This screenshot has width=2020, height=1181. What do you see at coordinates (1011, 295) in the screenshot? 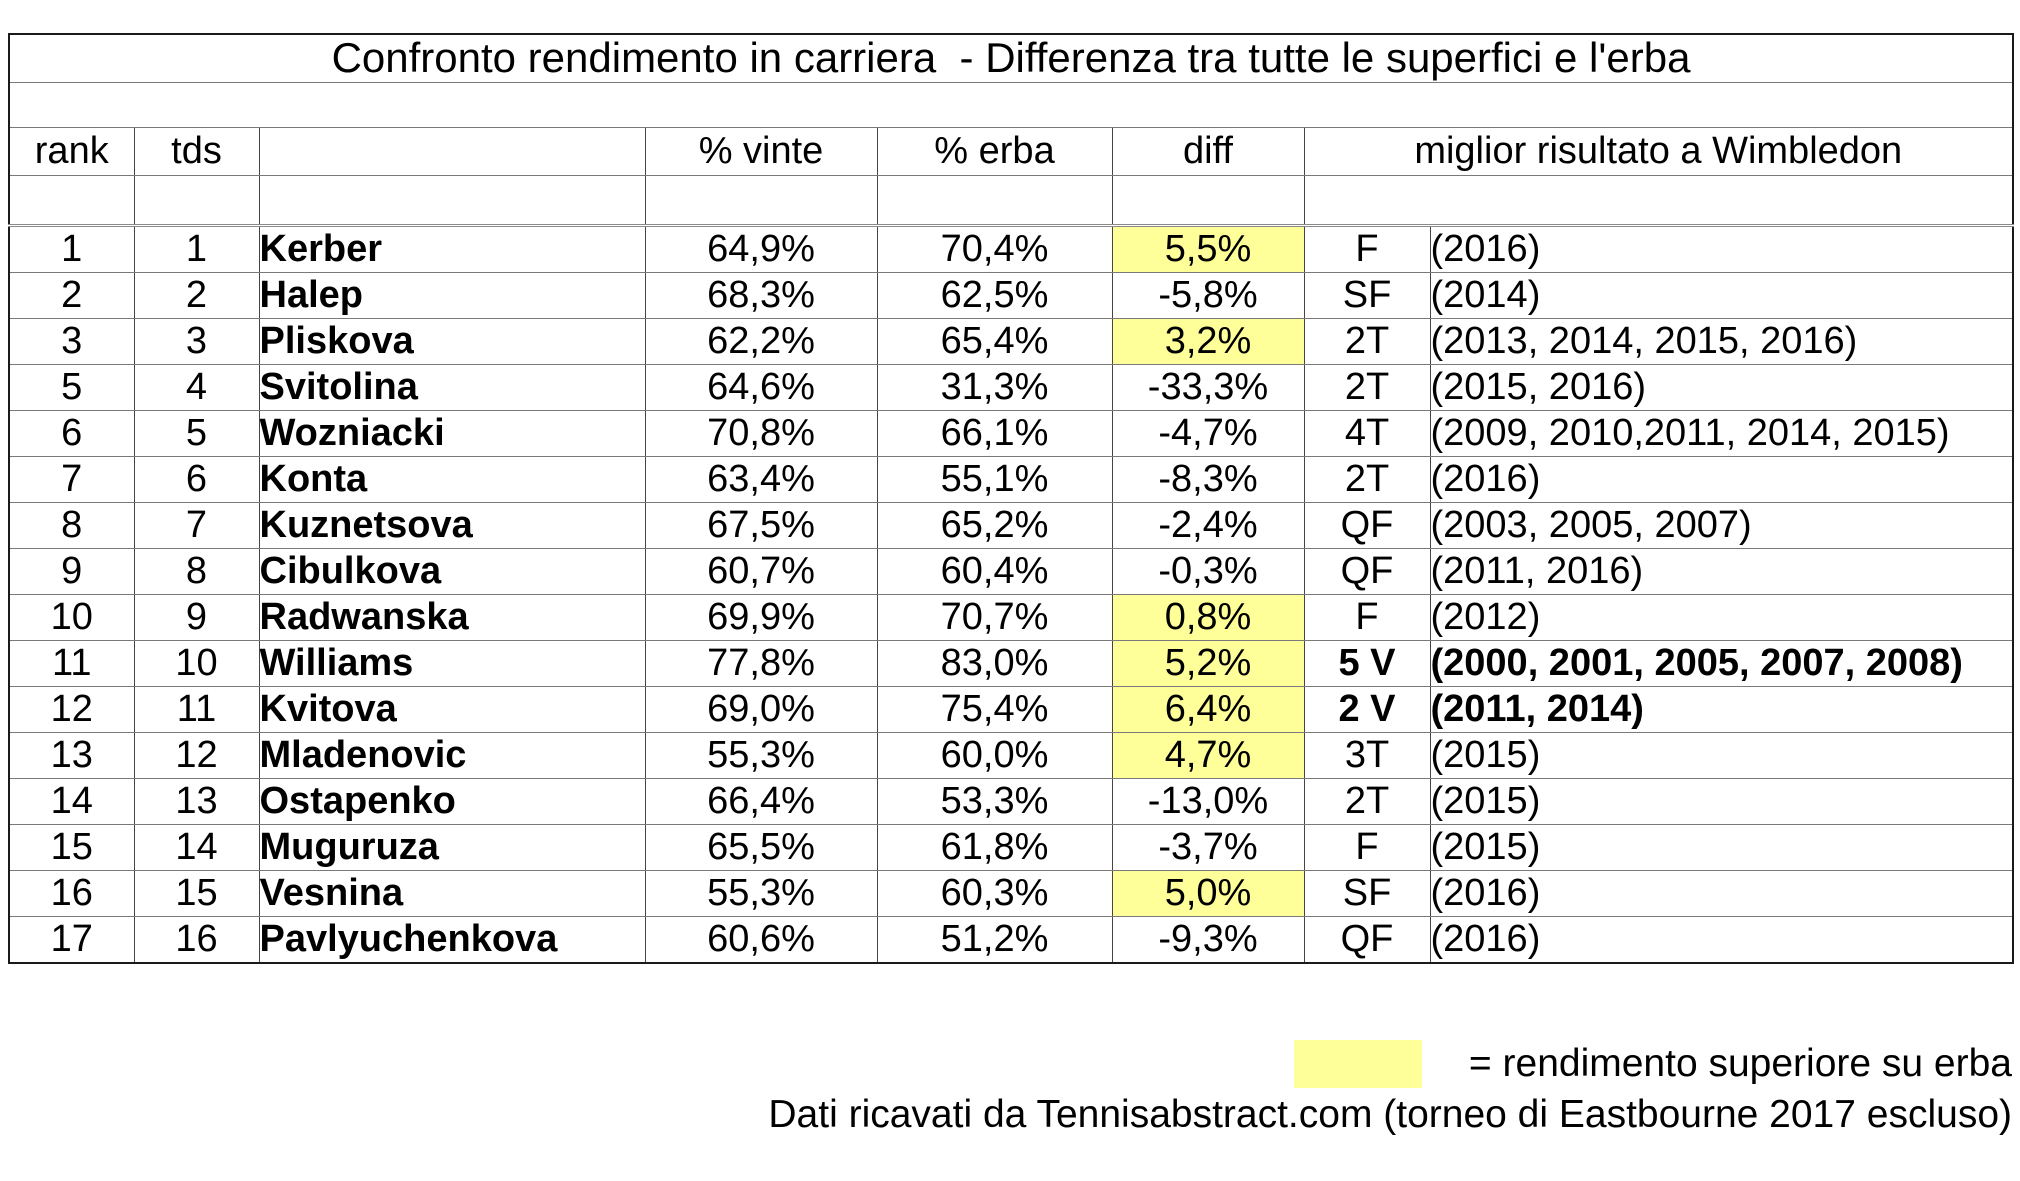
I see `table-row: 2 2 Halep 68,3% 62,5% -5,8% SF (2014)` at bounding box center [1011, 295].